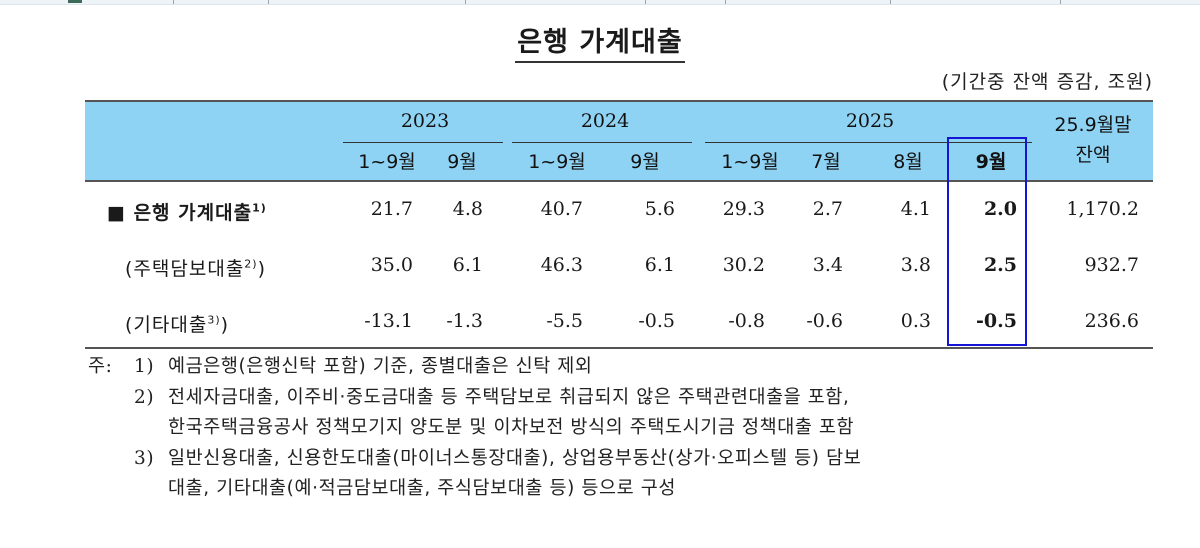  I want to click on header-balance-label: 25.9월말, so click(1093, 125).